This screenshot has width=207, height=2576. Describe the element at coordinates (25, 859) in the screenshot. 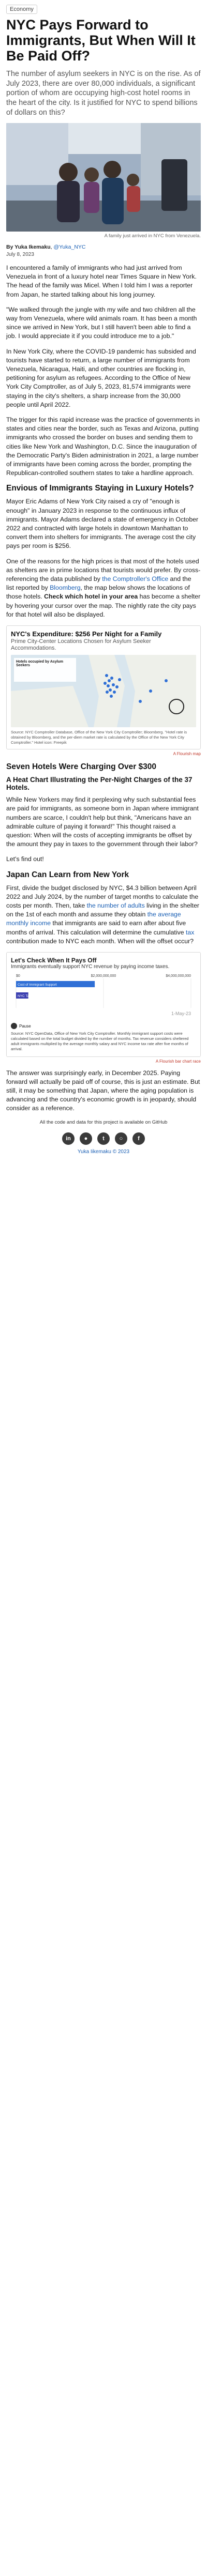

I see `paragraph-8: Let's find out!` at that location.